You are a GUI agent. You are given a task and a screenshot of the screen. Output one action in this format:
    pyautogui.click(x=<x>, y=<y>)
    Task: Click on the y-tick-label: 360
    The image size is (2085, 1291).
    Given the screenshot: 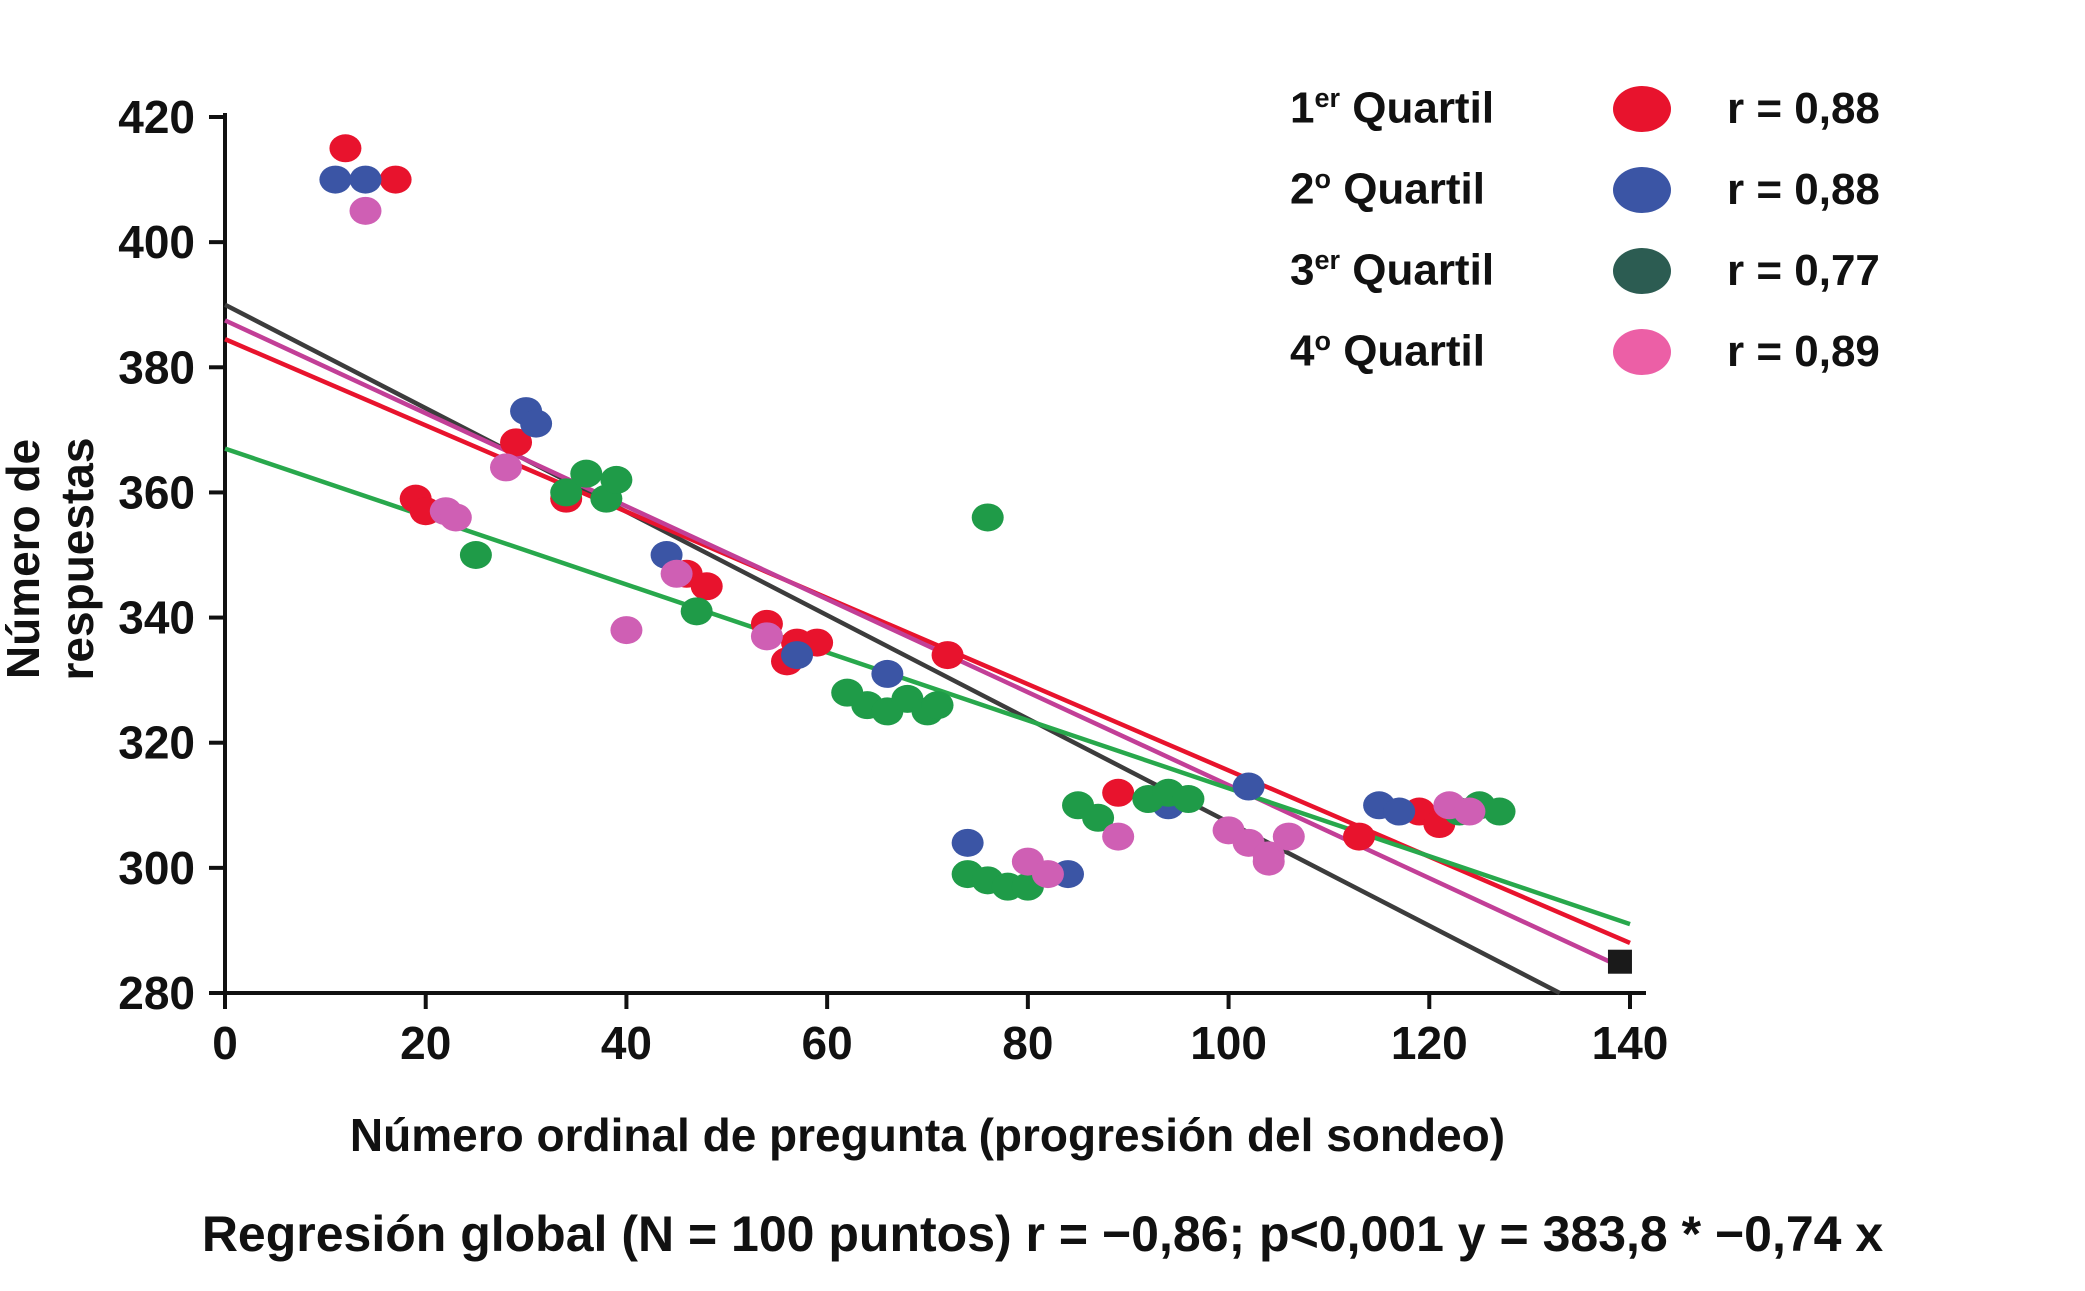 What is the action you would take?
    pyautogui.click(x=156, y=492)
    